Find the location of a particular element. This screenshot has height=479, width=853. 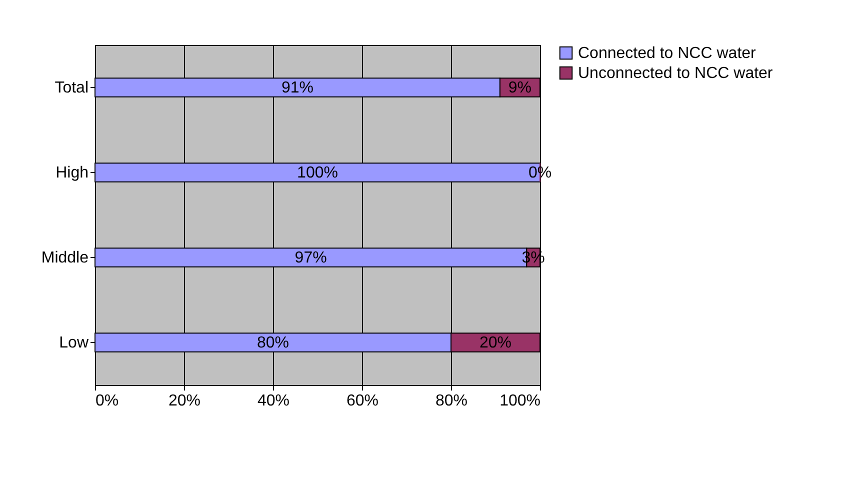

legend-label: Unconnected to NCC water is located at coordinates (676, 73).